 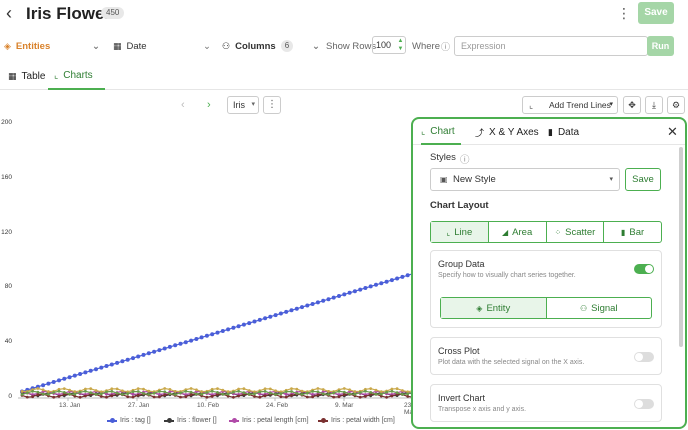 What do you see at coordinates (676, 105) in the screenshot?
I see `settings-icon: ⚙` at bounding box center [676, 105].